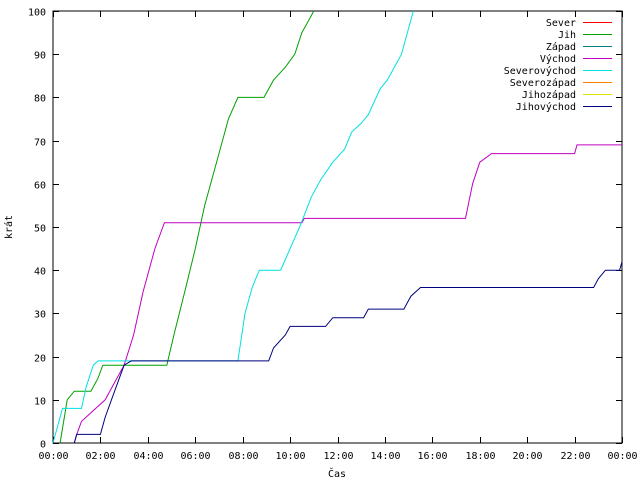  Describe the element at coordinates (40, 229) in the screenshot. I see `y-tick-label: 50` at that location.